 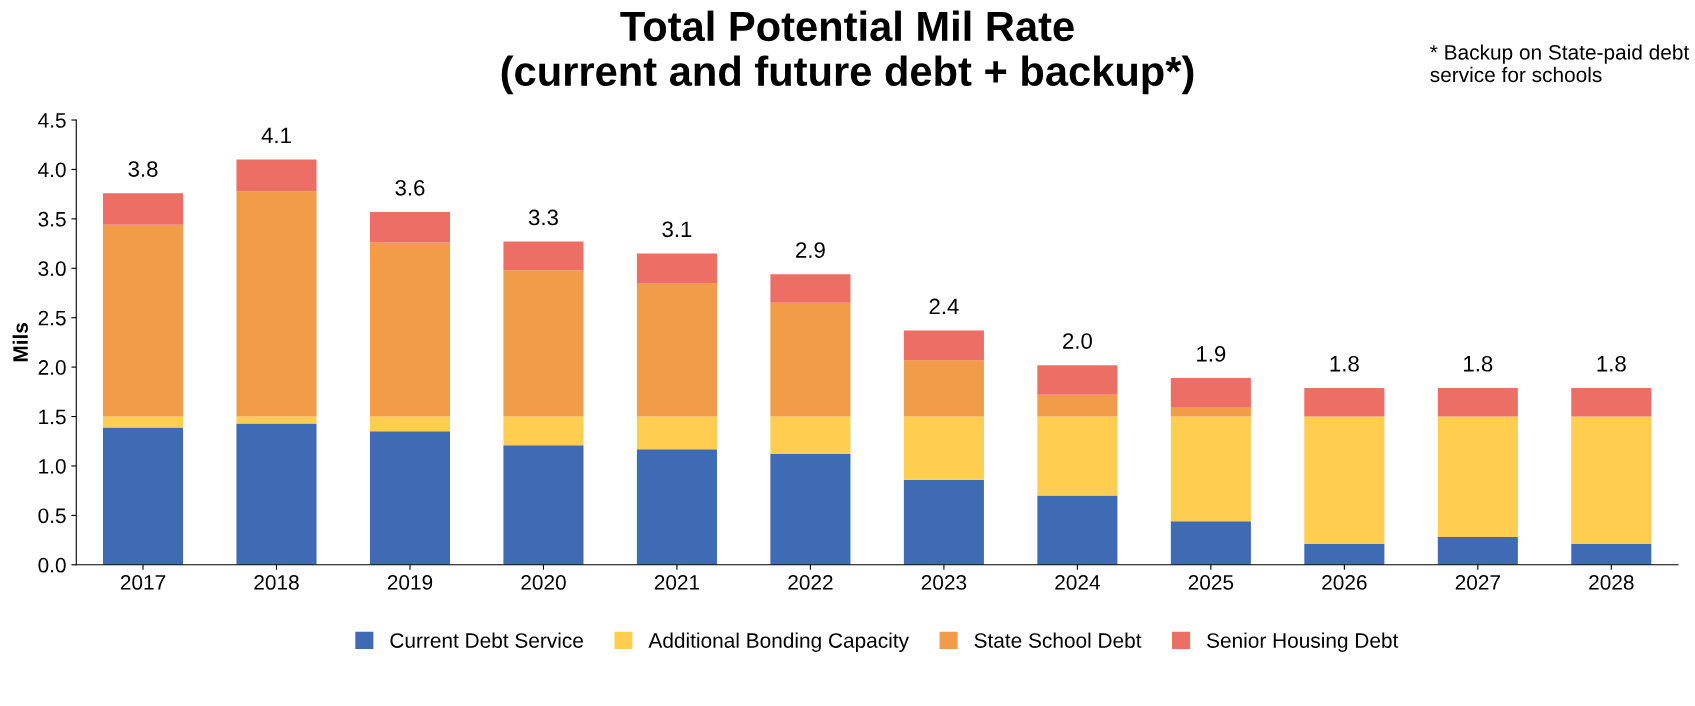 What do you see at coordinates (778, 642) in the screenshot?
I see `legend-label: Additional Bonding Capacity` at bounding box center [778, 642].